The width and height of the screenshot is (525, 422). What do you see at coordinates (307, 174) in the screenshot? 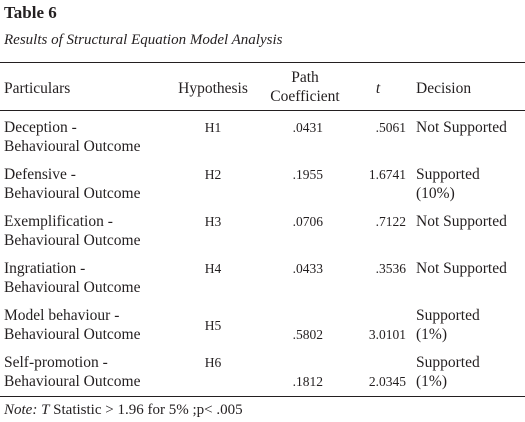
I see `path-coefficient: .1955` at bounding box center [307, 174].